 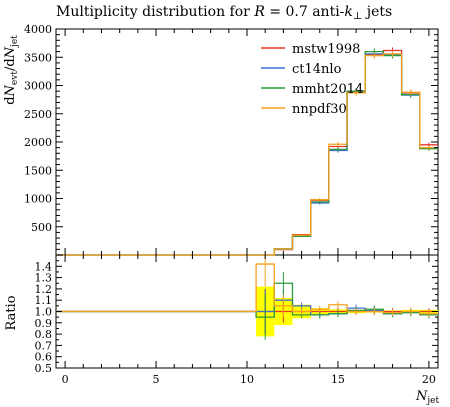 What do you see at coordinates (44, 357) in the screenshot?
I see `ratio-ytick-label: 0.6` at bounding box center [44, 357].